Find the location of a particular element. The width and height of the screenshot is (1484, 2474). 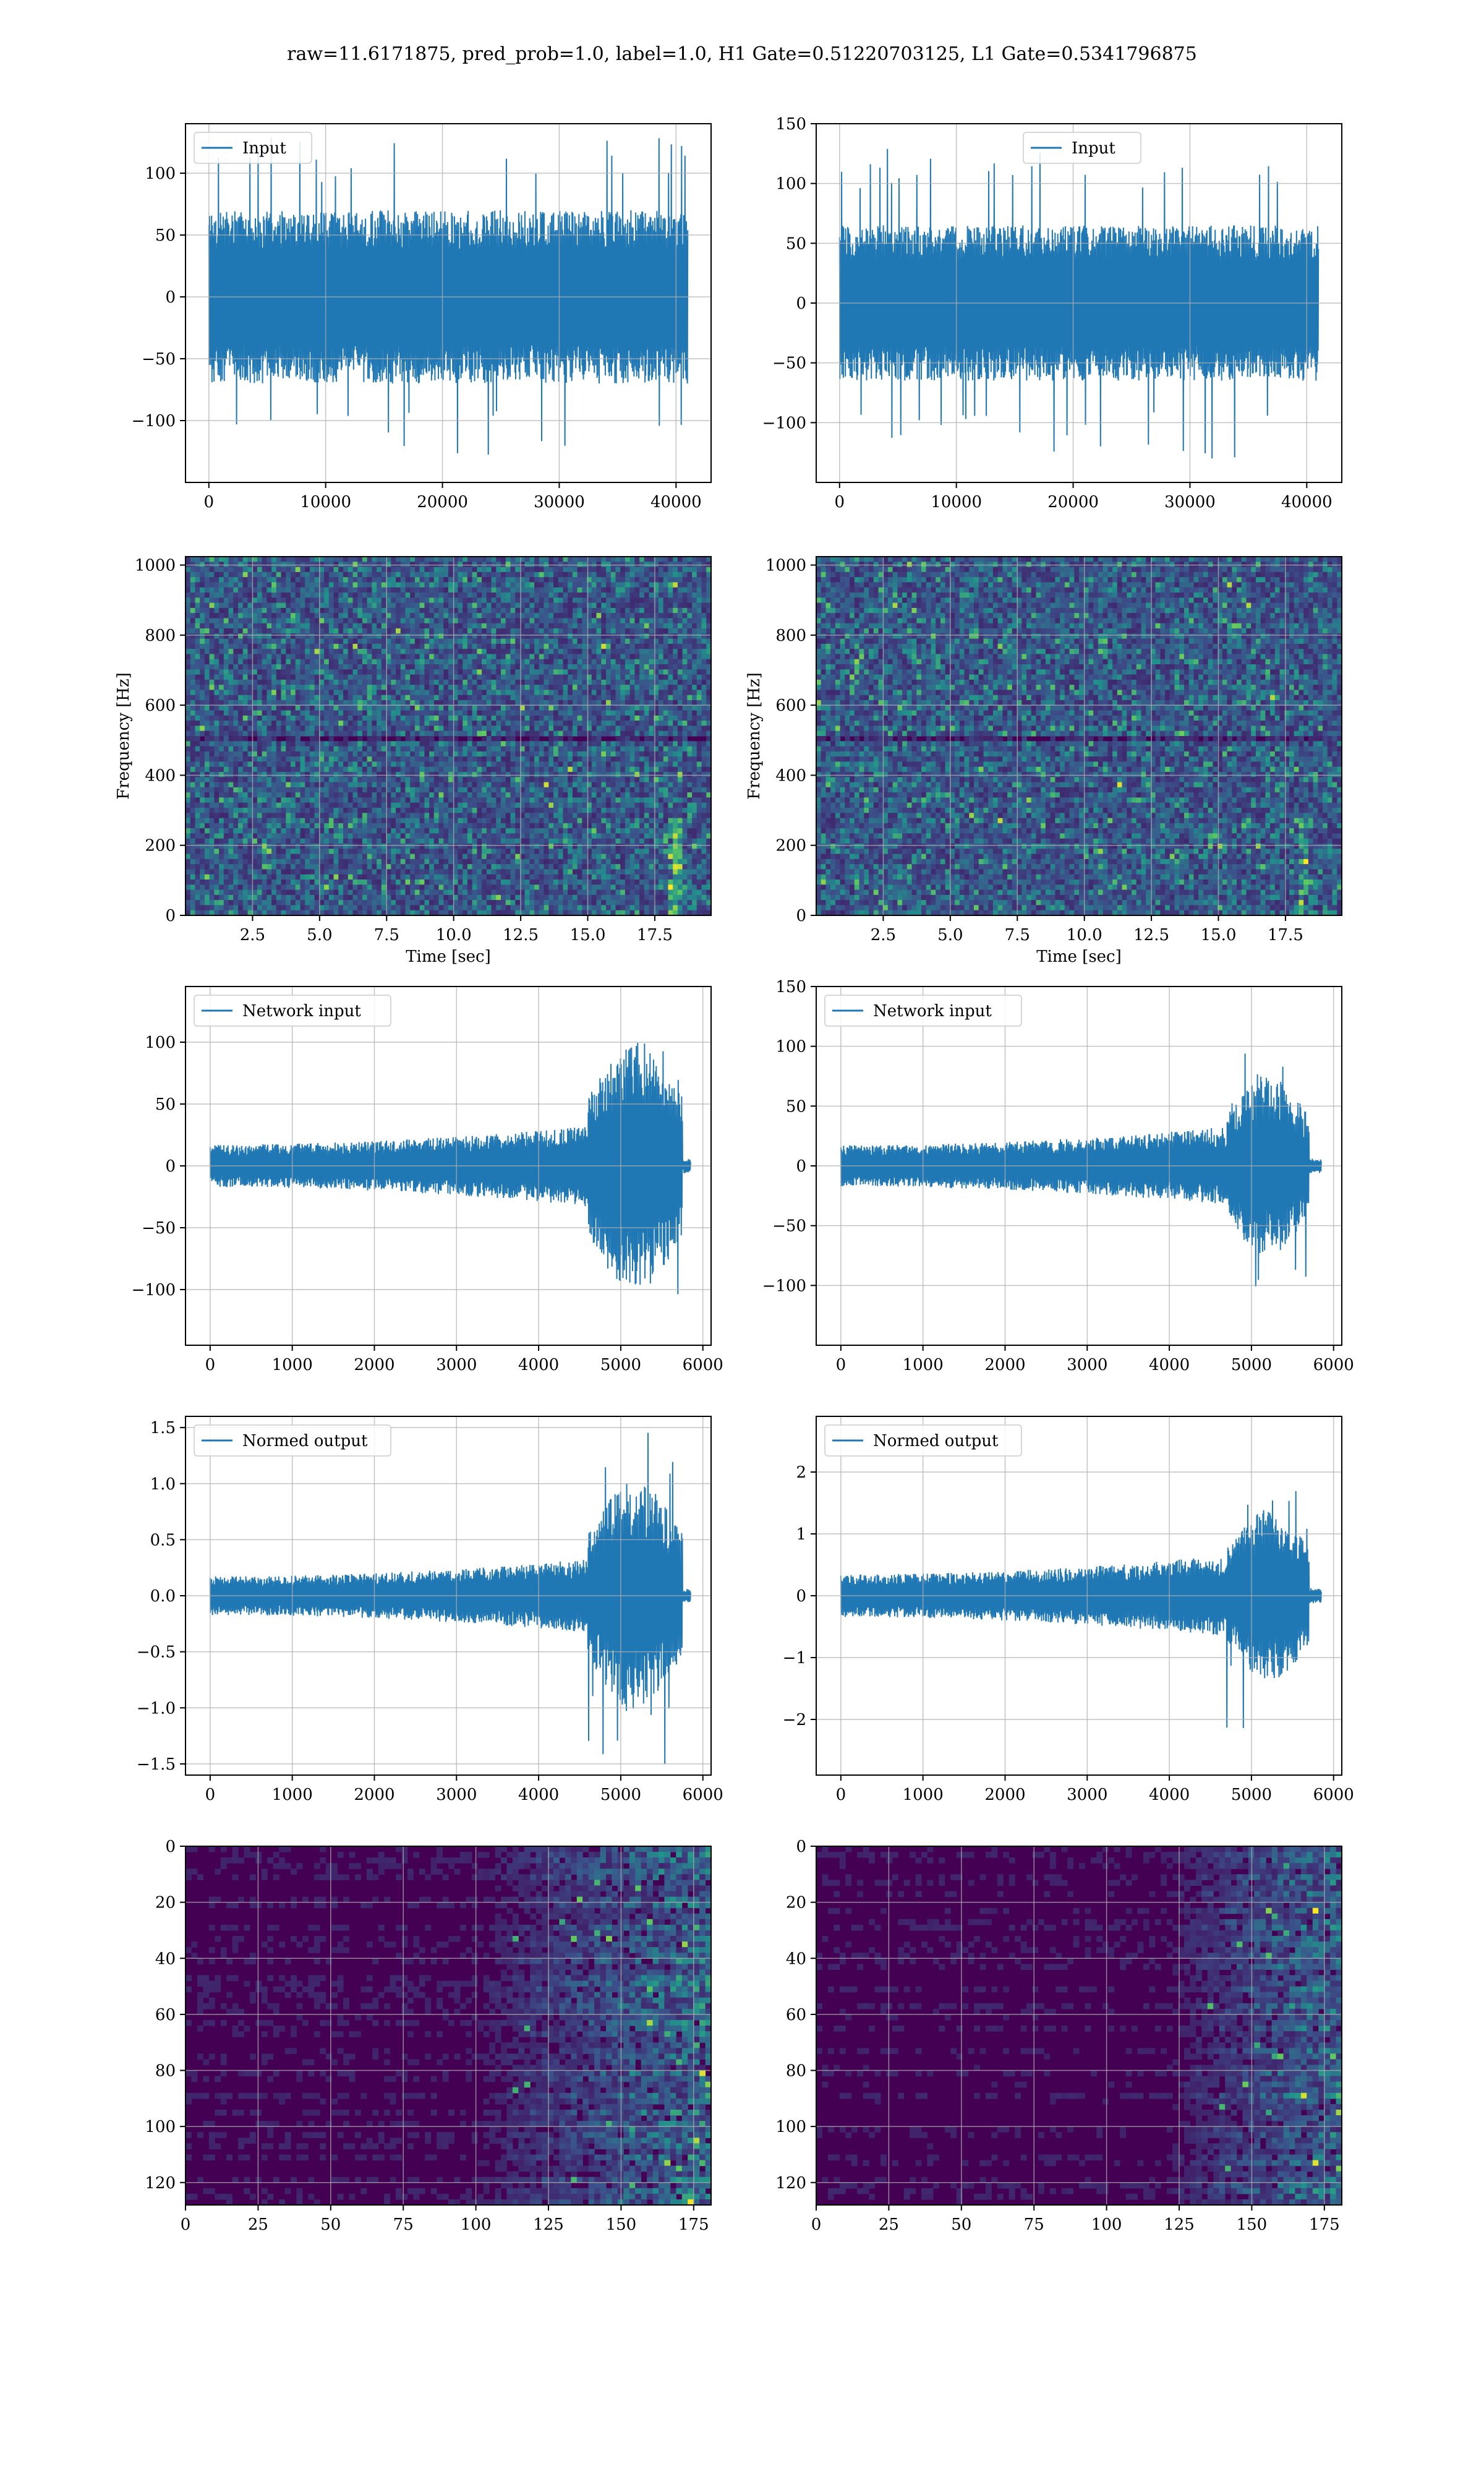

legend: Input is located at coordinates (1082, 148).